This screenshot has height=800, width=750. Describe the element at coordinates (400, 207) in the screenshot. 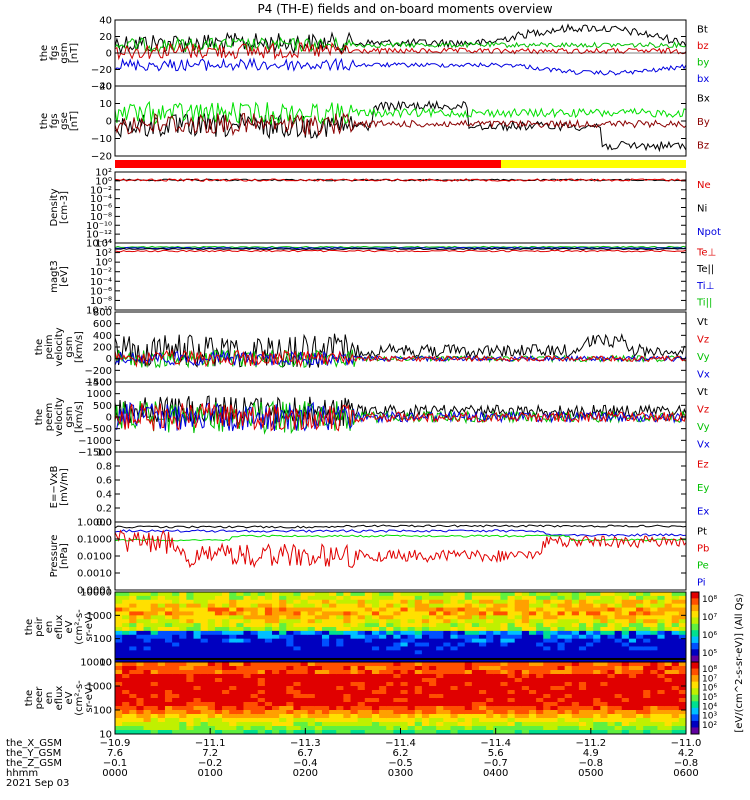

I see `panel-frame` at that location.